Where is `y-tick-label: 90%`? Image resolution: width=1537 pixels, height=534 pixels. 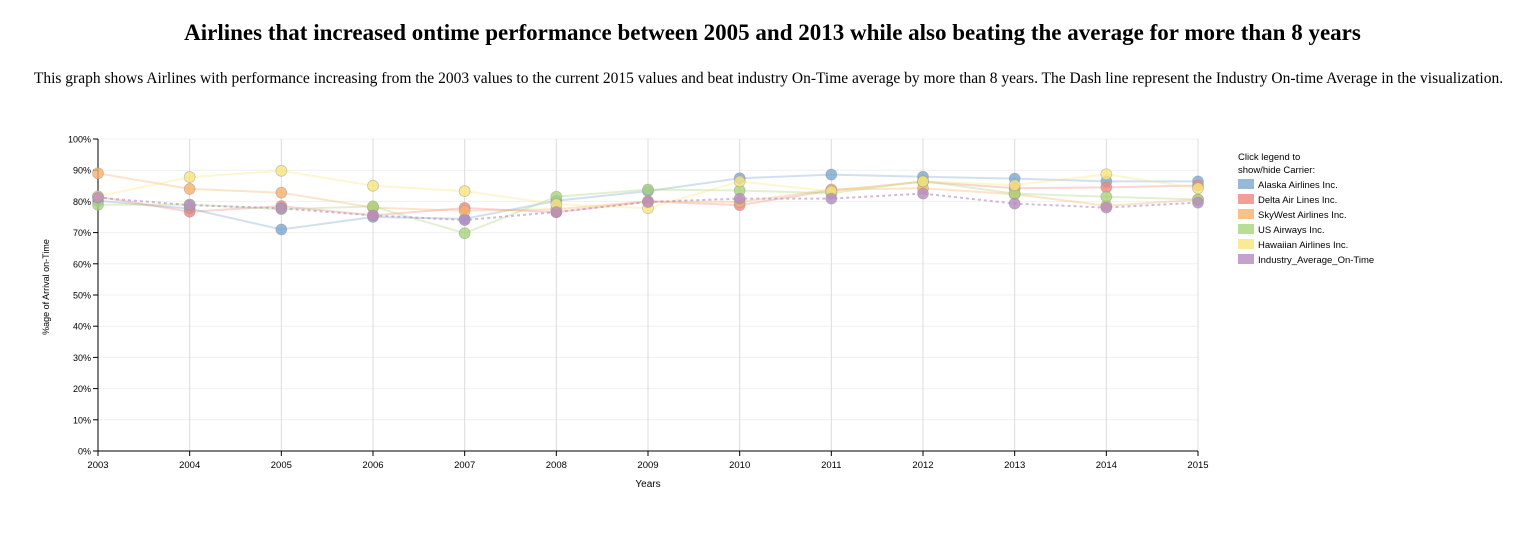 y-tick-label: 90% is located at coordinates (82, 171).